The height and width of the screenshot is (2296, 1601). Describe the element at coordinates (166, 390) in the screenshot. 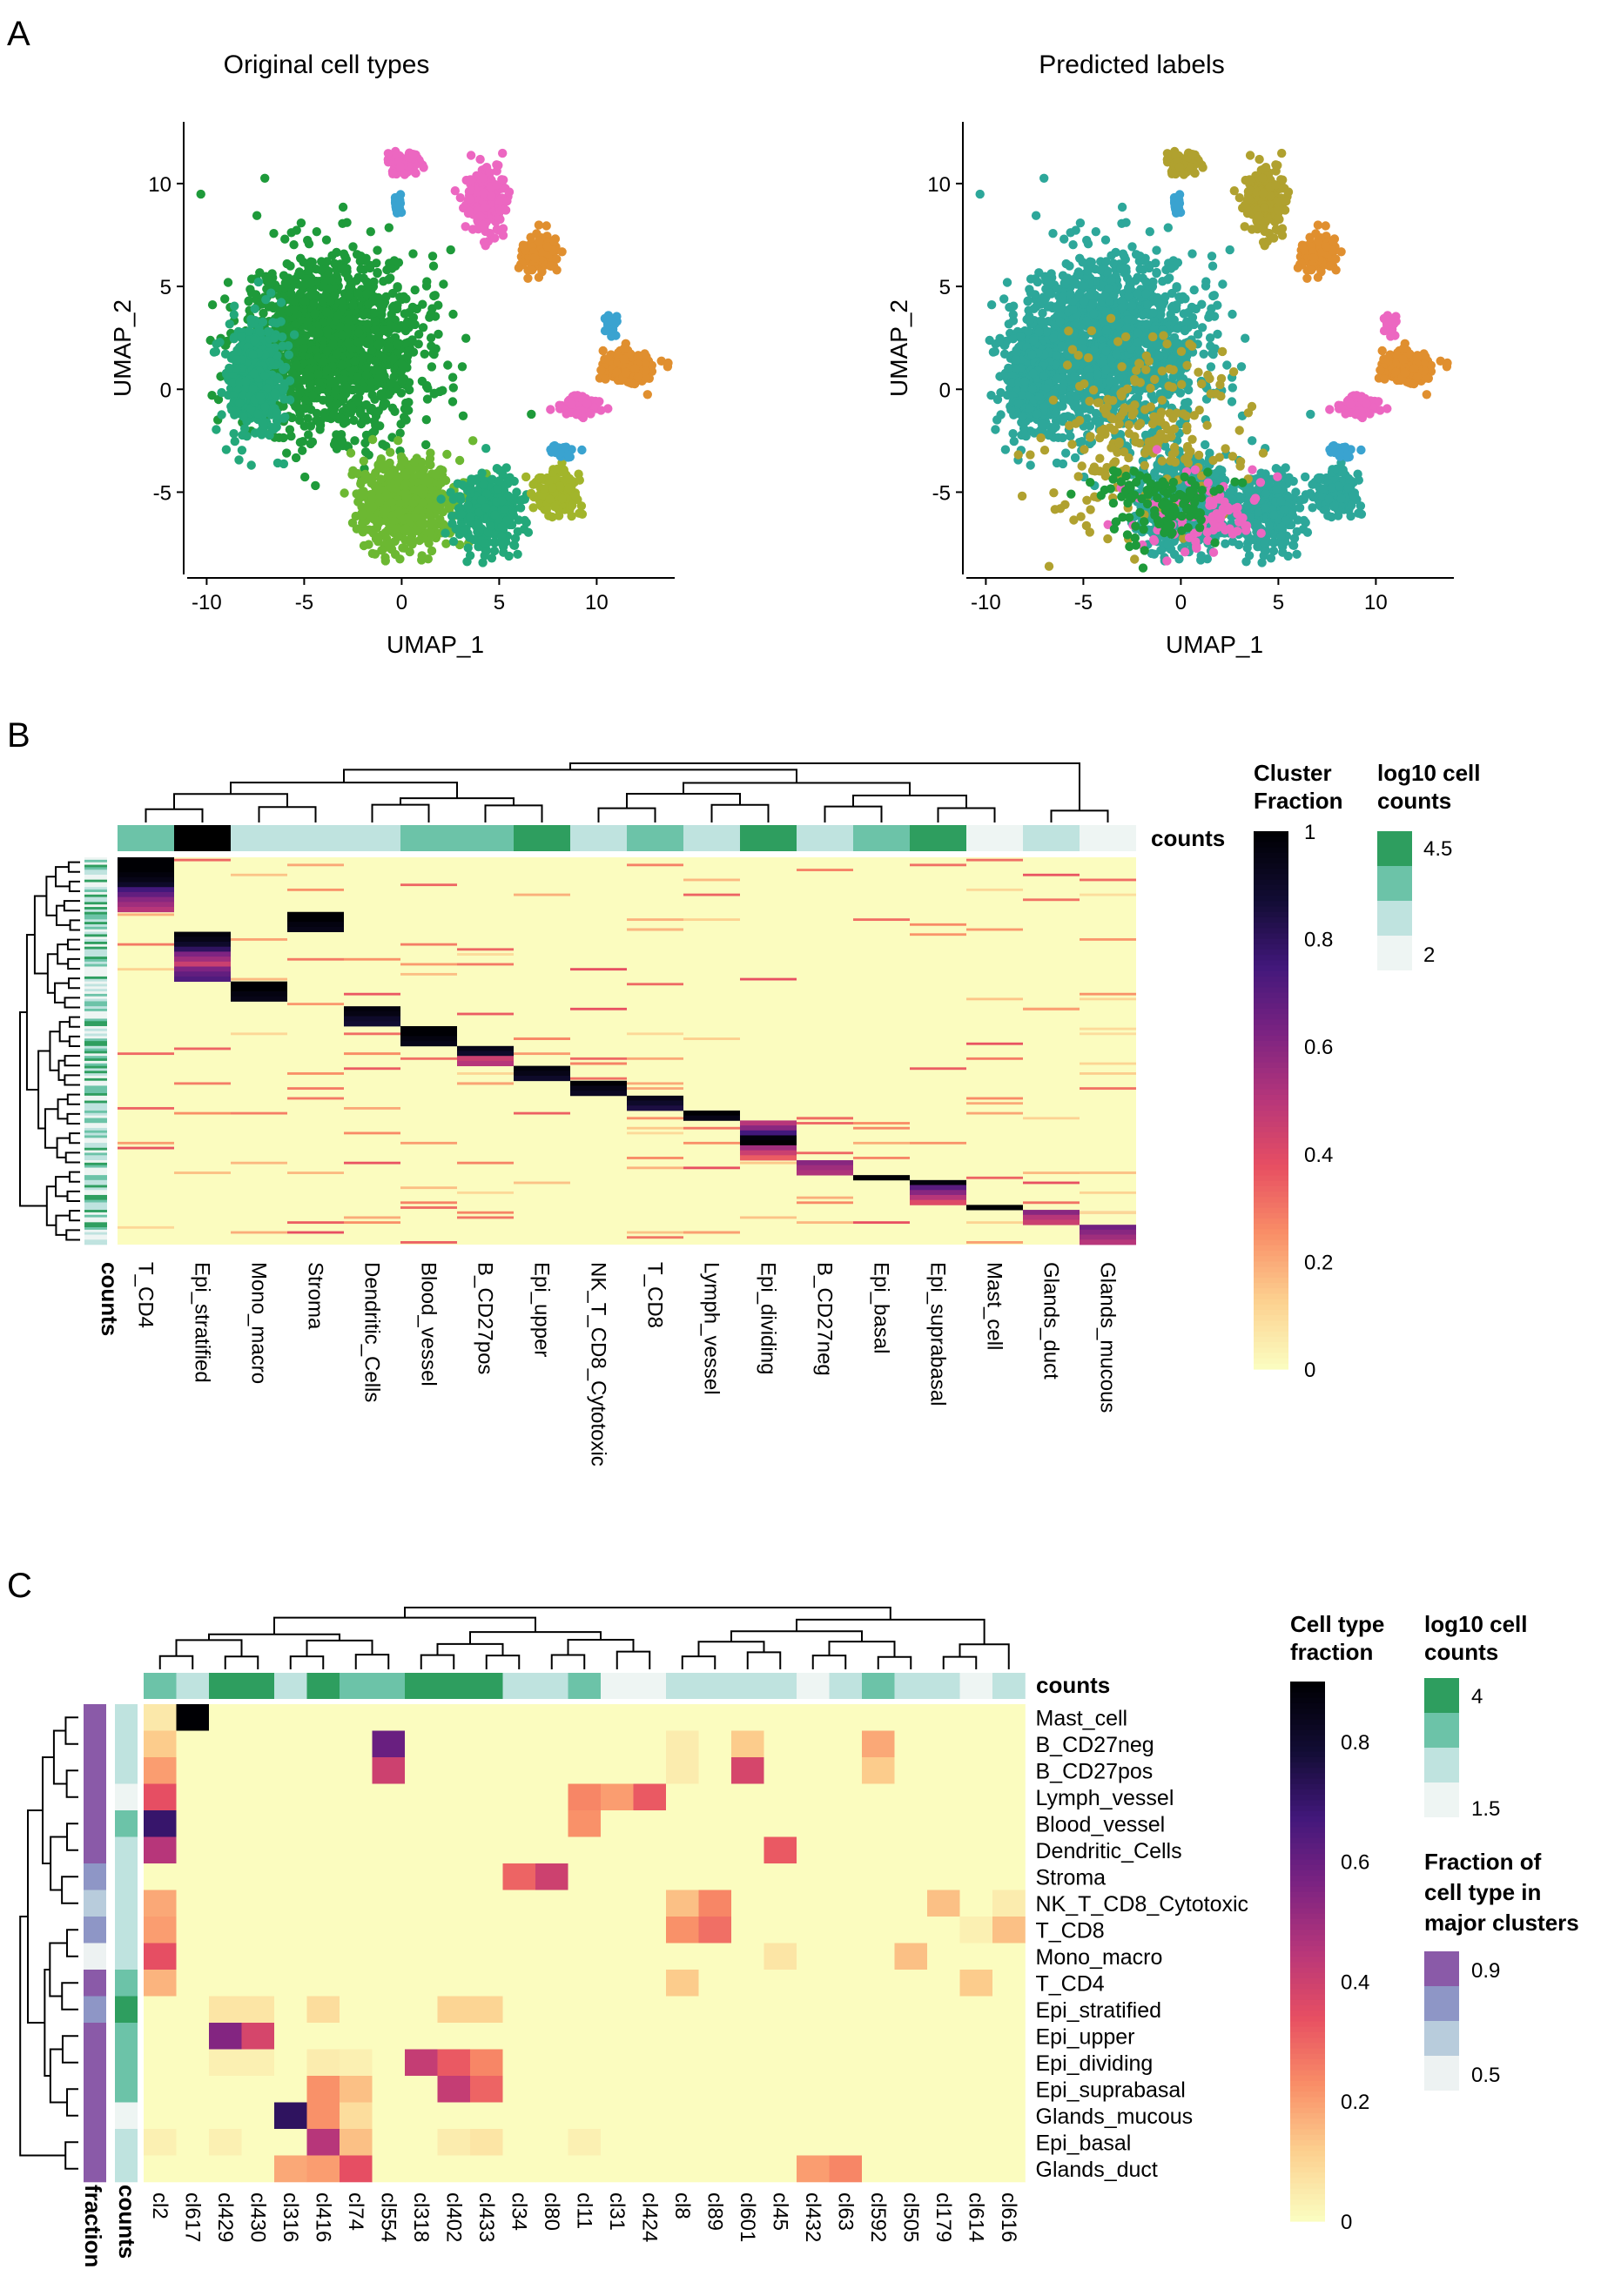

I see `y-tick-label: 0` at that location.